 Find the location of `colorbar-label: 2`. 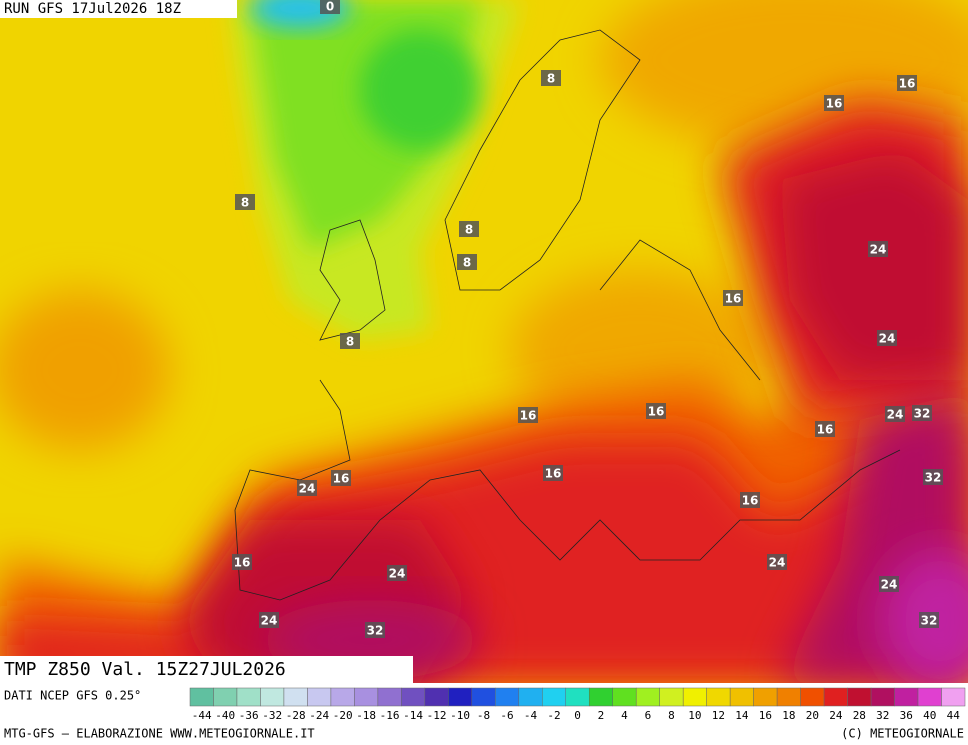

colorbar-label: 2 is located at coordinates (601, 715).